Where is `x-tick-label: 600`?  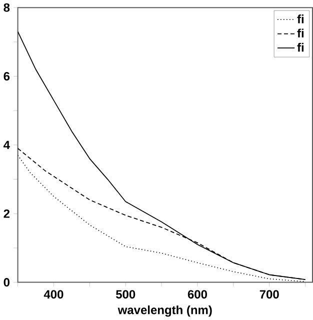
x-tick-label: 600 is located at coordinates (197, 294).